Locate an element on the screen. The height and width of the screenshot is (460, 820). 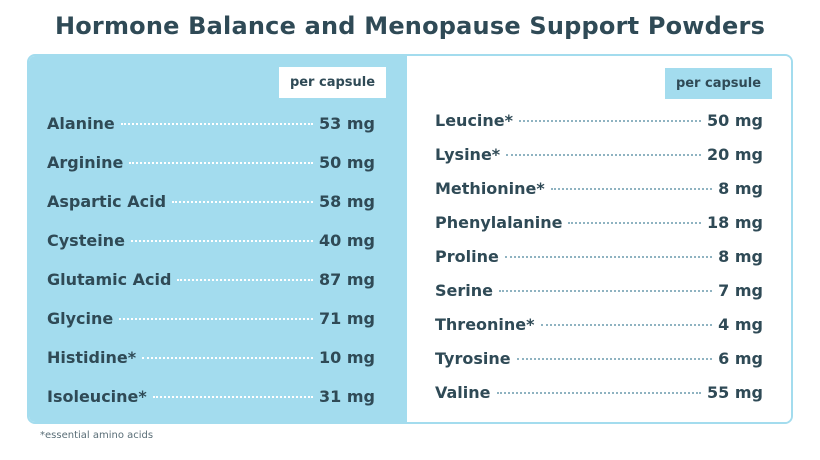
table-row: Methionine* 8 mg is located at coordinates (599, 189).